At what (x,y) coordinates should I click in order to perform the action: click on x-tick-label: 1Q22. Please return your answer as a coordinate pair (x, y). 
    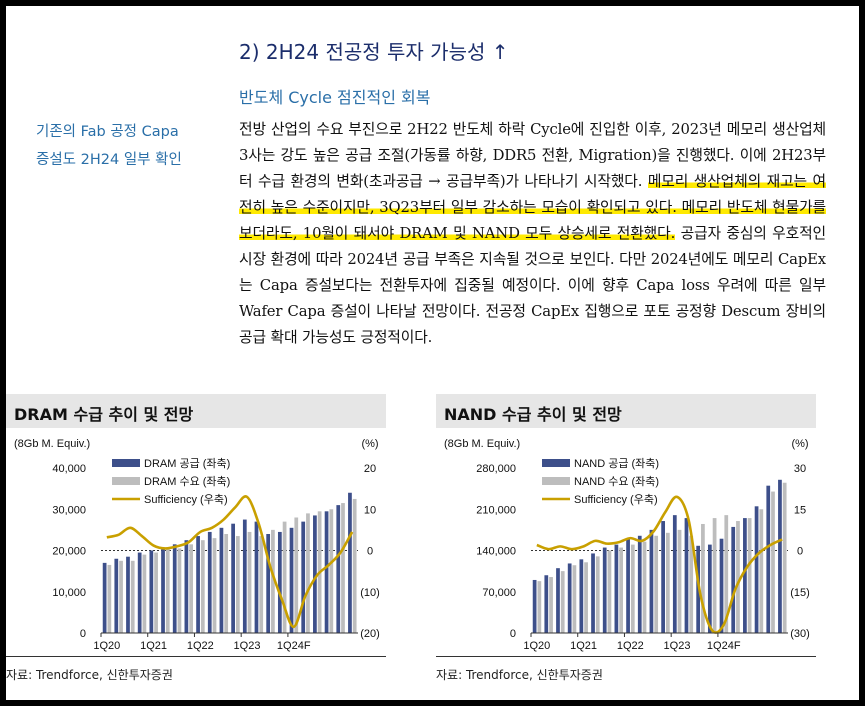
    Looking at the image, I should click on (200, 646).